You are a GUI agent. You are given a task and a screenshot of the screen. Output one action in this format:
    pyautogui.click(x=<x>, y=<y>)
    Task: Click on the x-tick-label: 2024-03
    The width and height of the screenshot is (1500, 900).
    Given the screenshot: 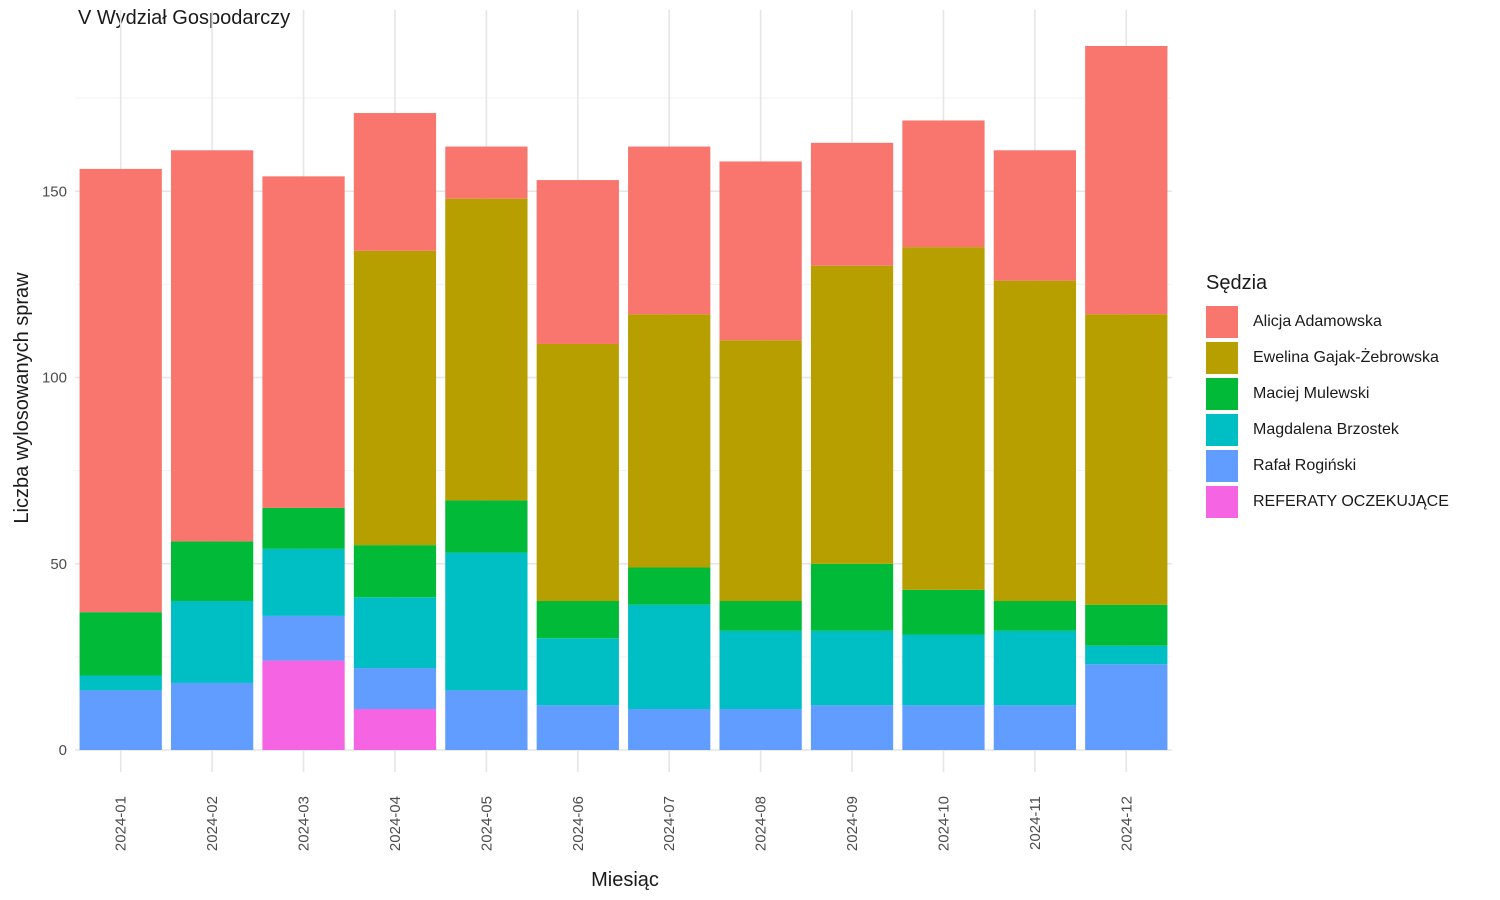 What is the action you would take?
    pyautogui.click(x=304, y=823)
    